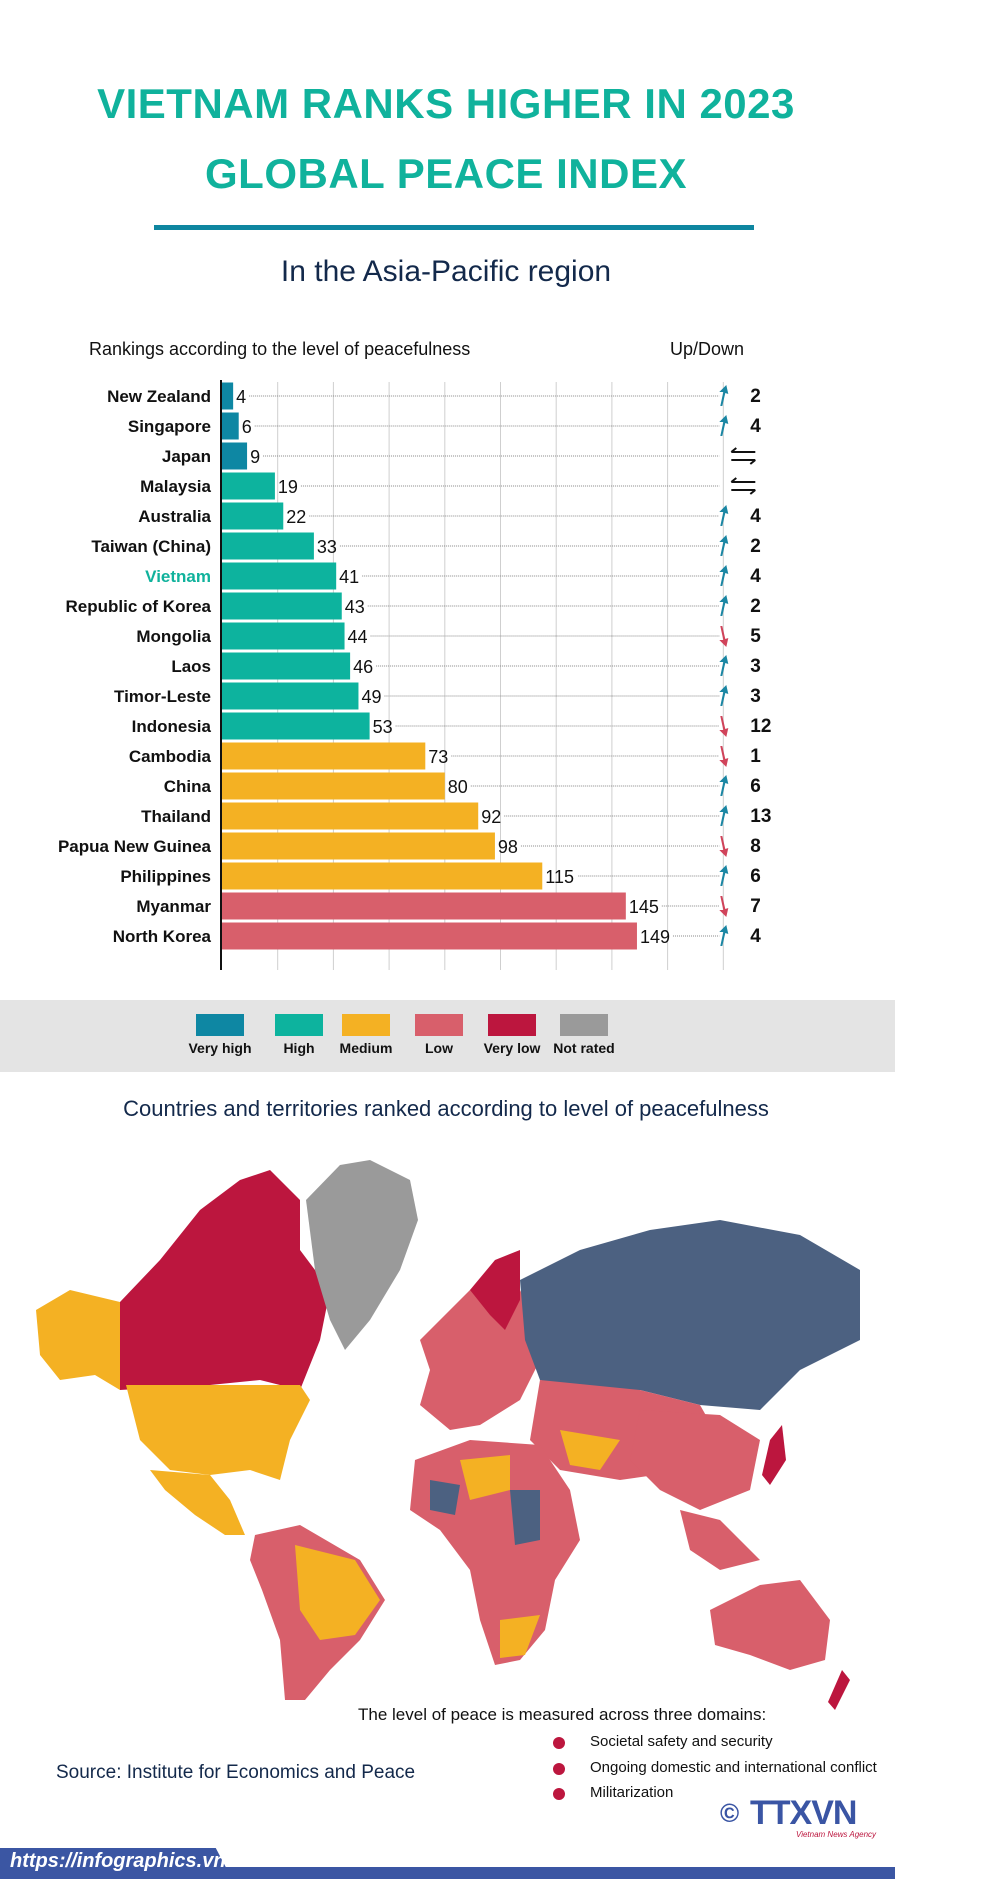 Image resolution: width=990 pixels, height=1879 pixels. What do you see at coordinates (644, 907) in the screenshot?
I see `value-label: 145` at bounding box center [644, 907].